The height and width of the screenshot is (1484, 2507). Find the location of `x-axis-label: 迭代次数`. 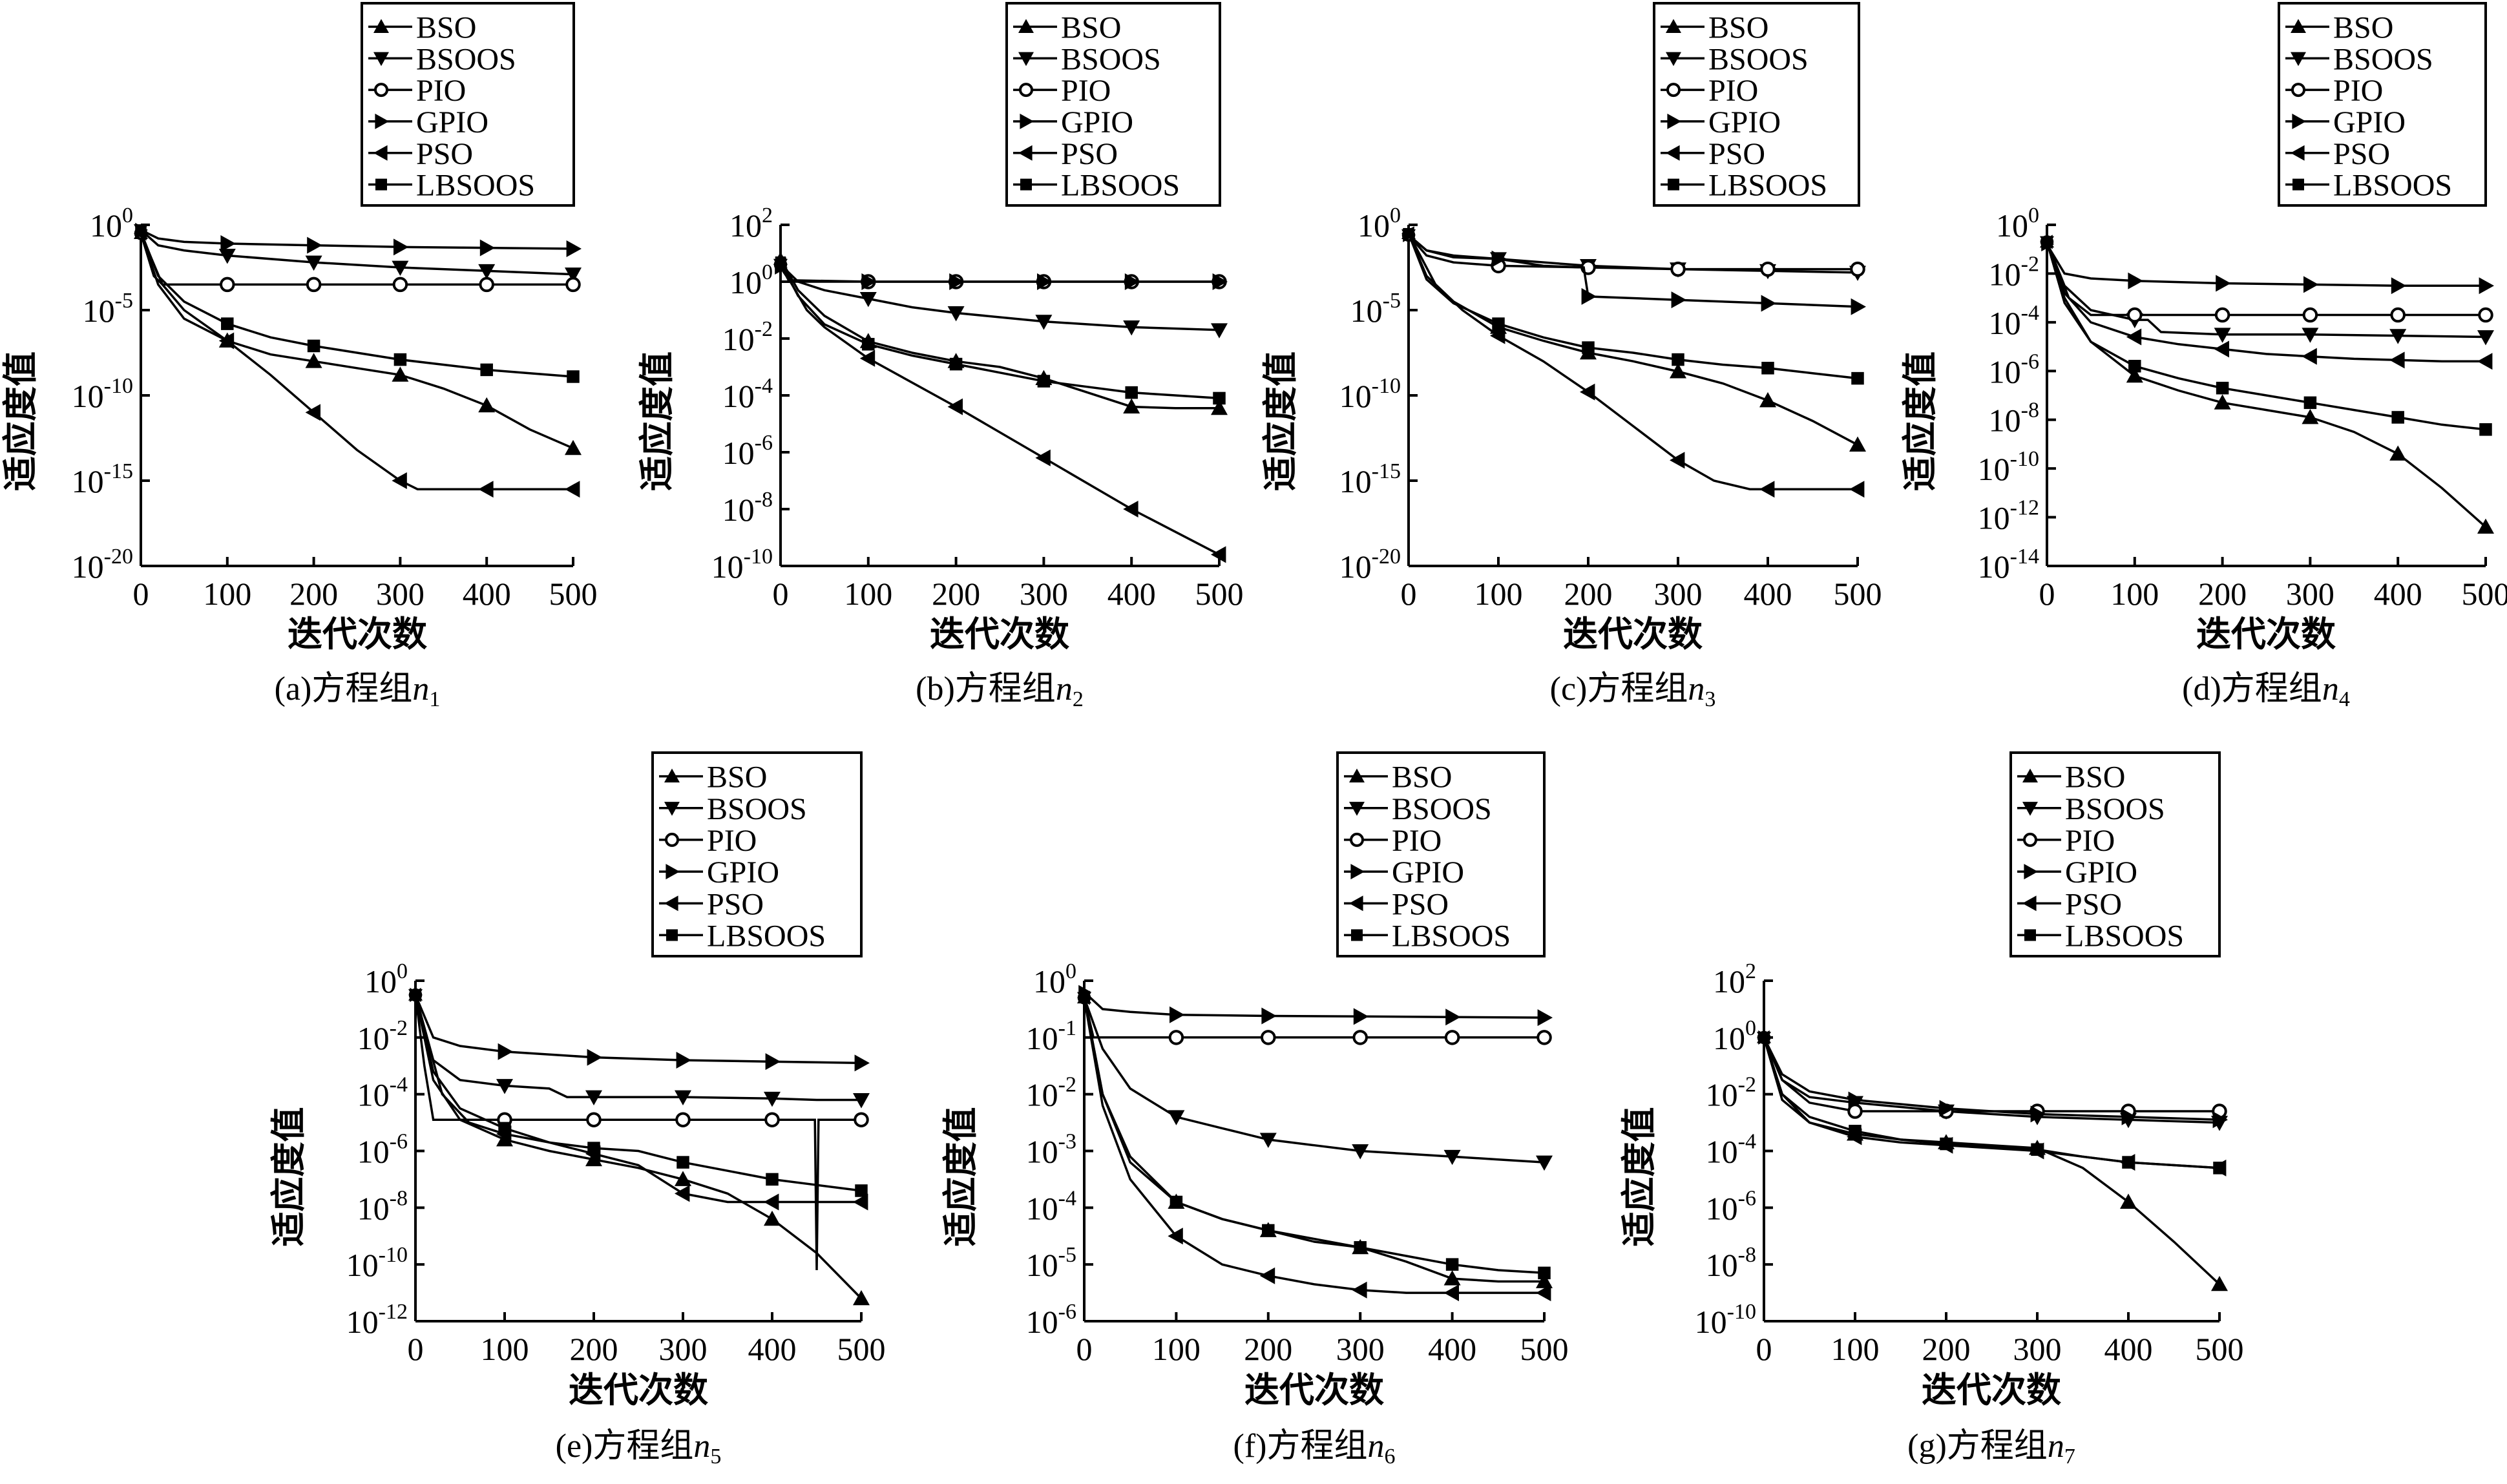

x-axis-label: 迭代次数 is located at coordinates (357, 634).